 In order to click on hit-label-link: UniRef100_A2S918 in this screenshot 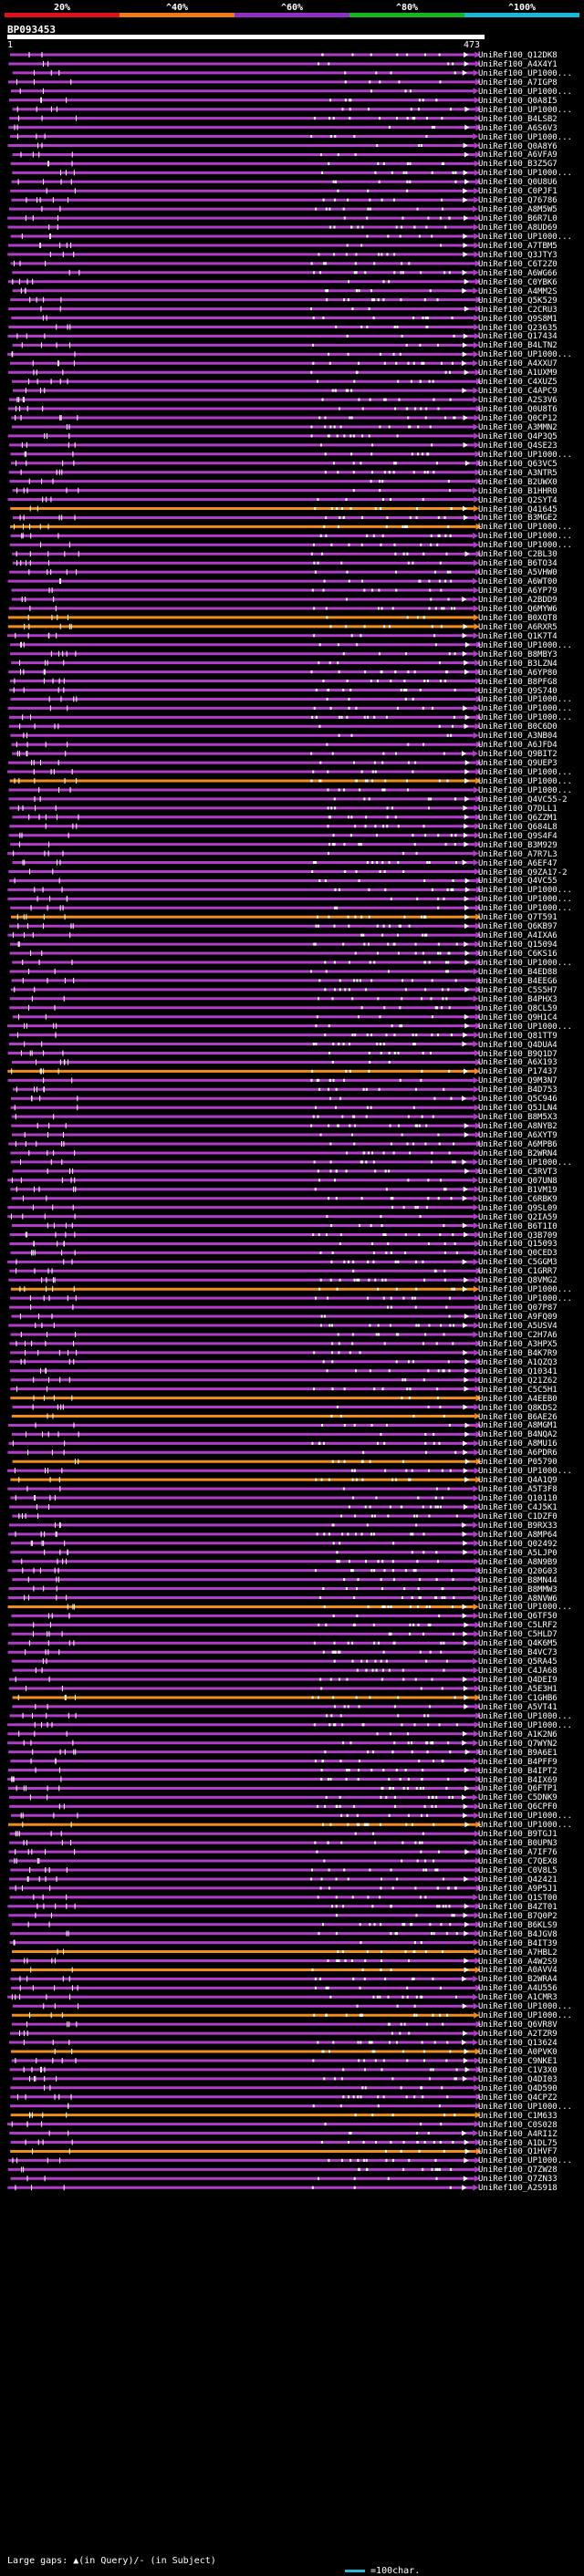, I will do `click(518, 2189)`.